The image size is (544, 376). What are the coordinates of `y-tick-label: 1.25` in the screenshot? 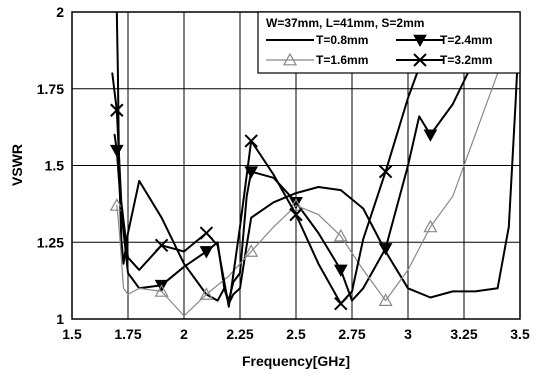 It's located at (50, 242).